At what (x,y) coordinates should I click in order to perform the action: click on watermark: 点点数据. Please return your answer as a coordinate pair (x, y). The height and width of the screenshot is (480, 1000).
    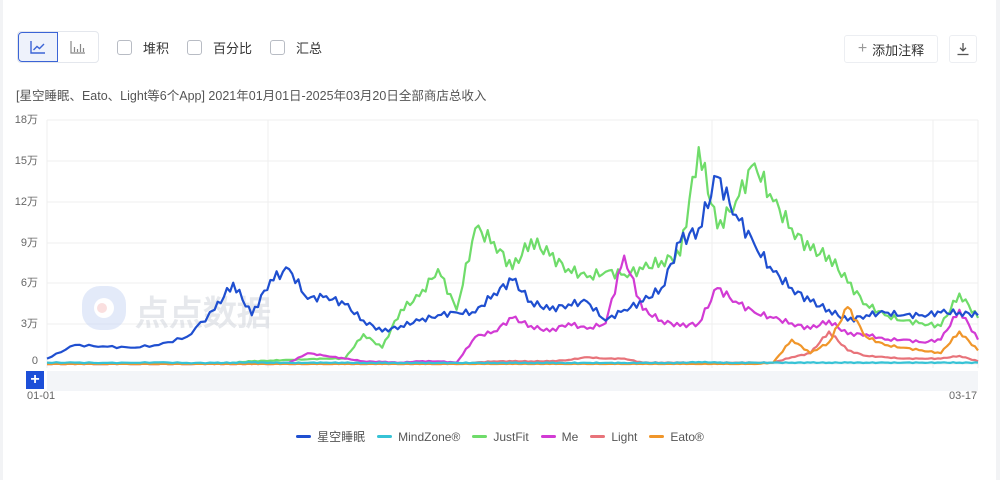
    Looking at the image, I should click on (176, 310).